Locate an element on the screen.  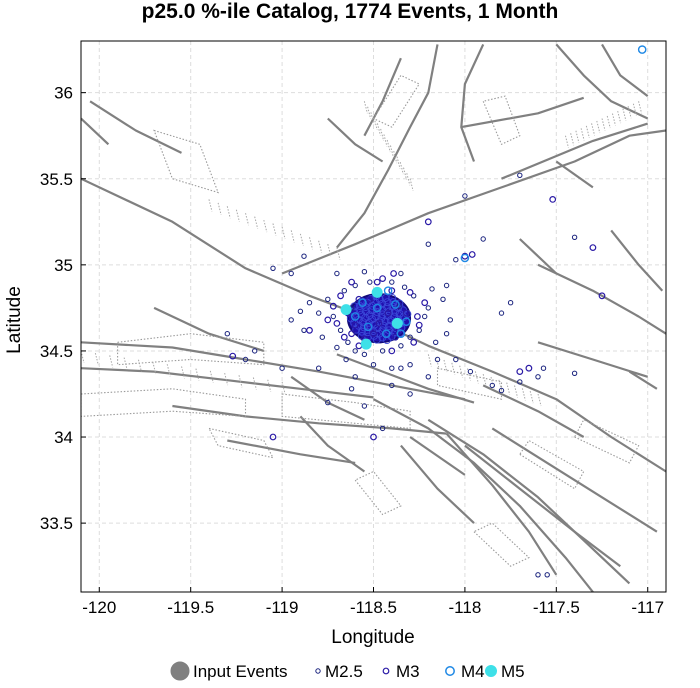
y-tick-label: 35.5 is located at coordinates (56, 179).